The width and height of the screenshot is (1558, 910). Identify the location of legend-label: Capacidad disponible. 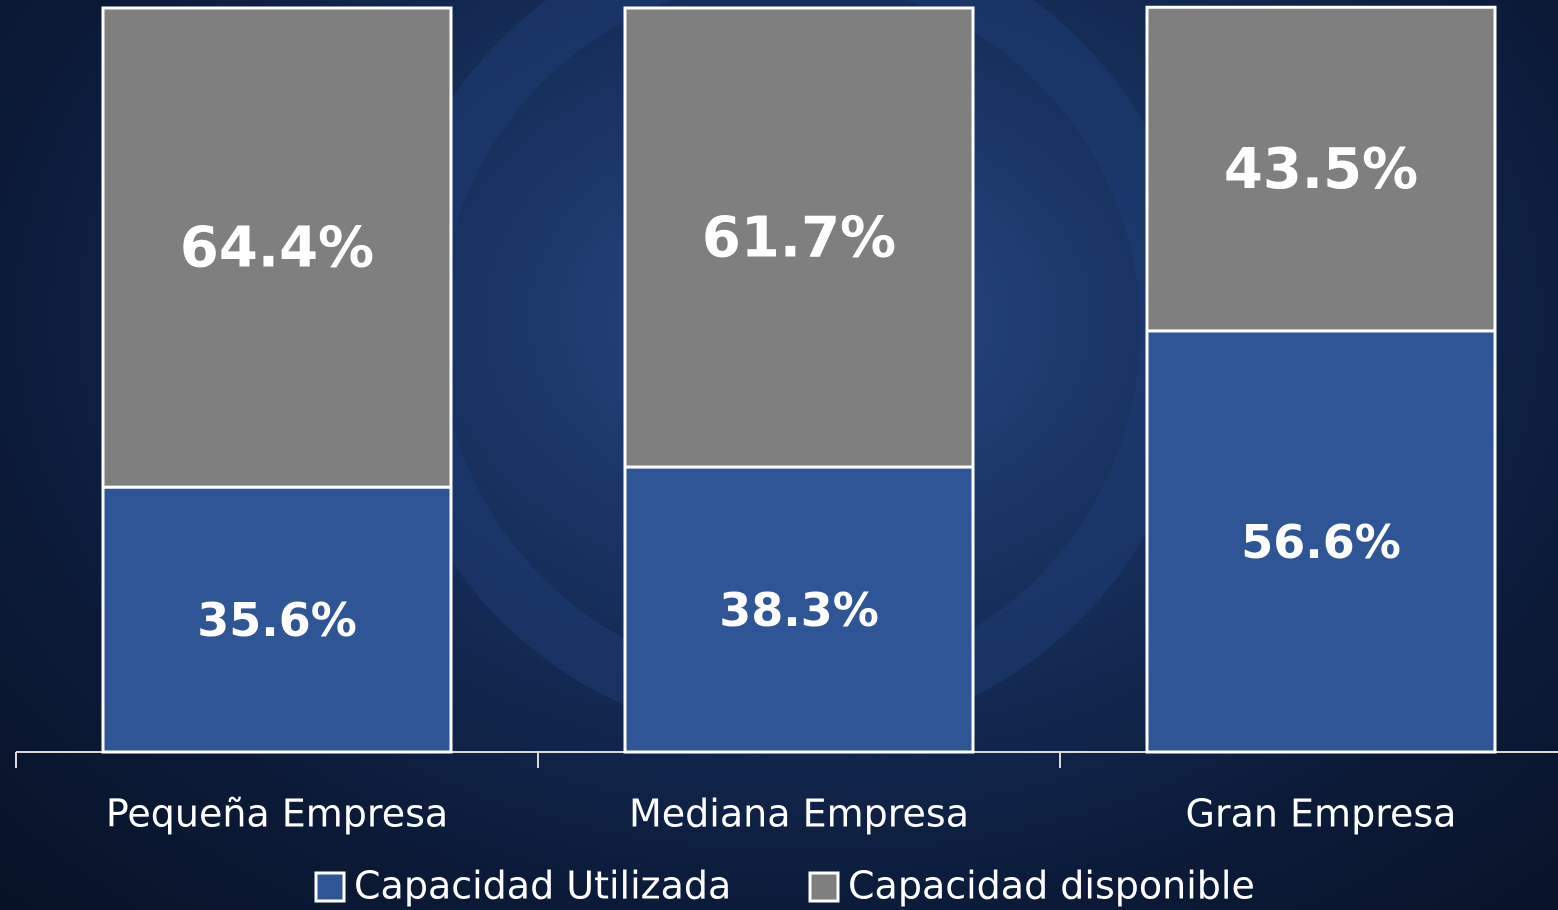
(1051, 886).